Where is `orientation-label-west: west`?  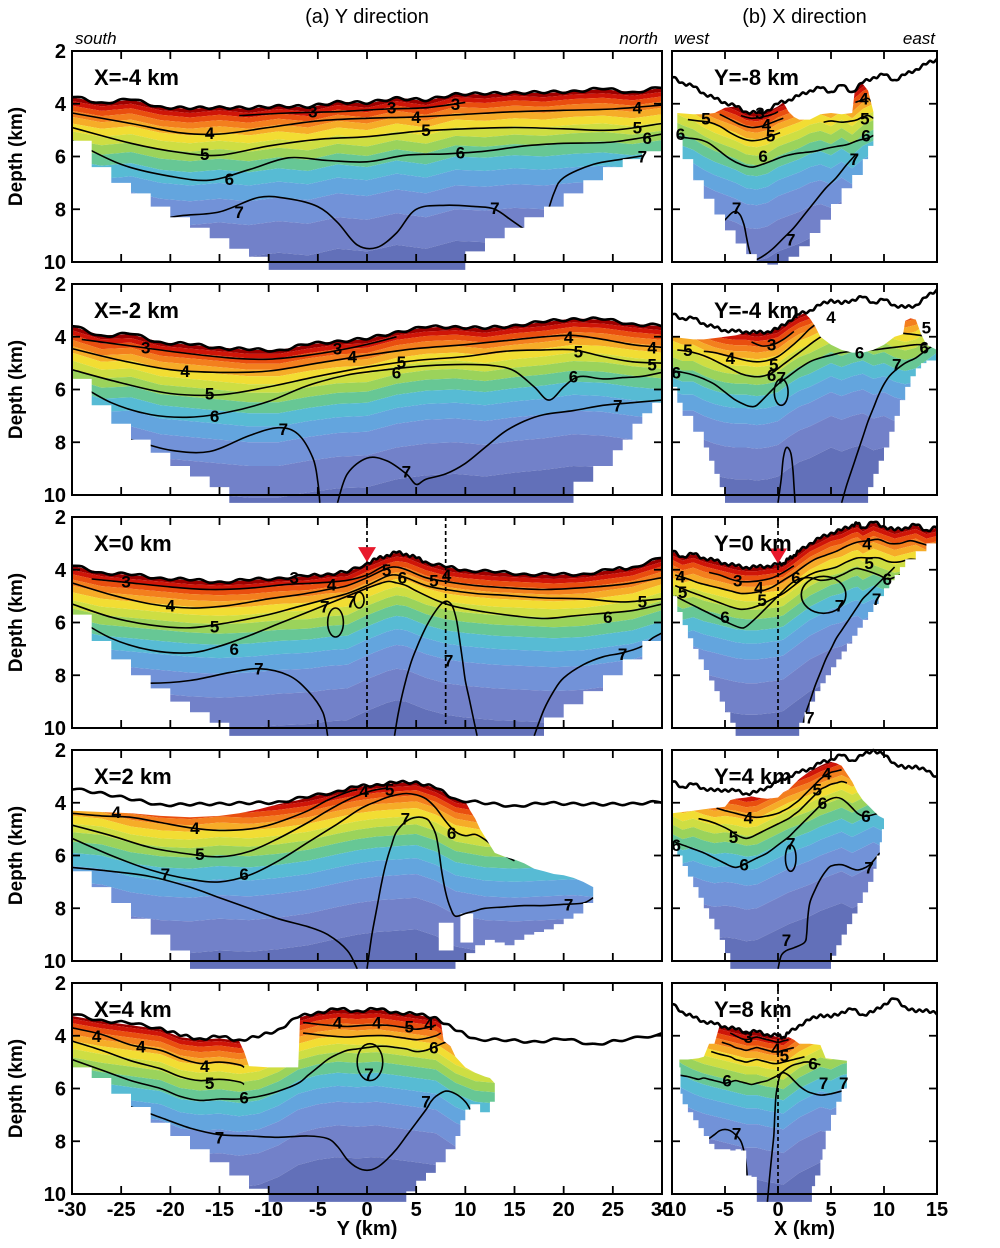
orientation-label-west: west is located at coordinates (691, 38).